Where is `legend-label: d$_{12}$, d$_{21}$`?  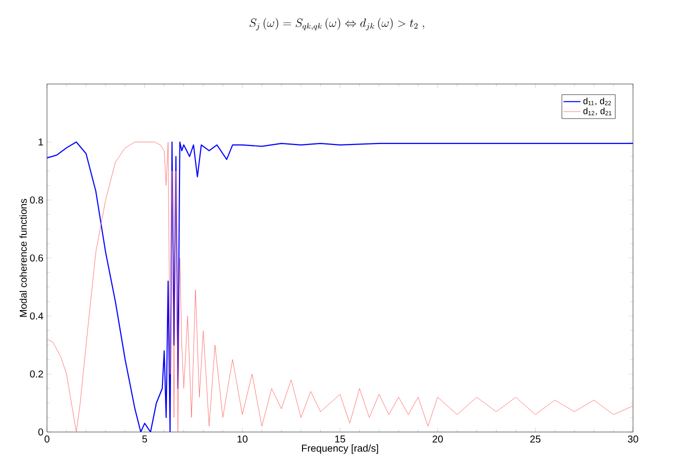 legend-label: d$_{12}$, d$_{21}$ is located at coordinates (597, 112).